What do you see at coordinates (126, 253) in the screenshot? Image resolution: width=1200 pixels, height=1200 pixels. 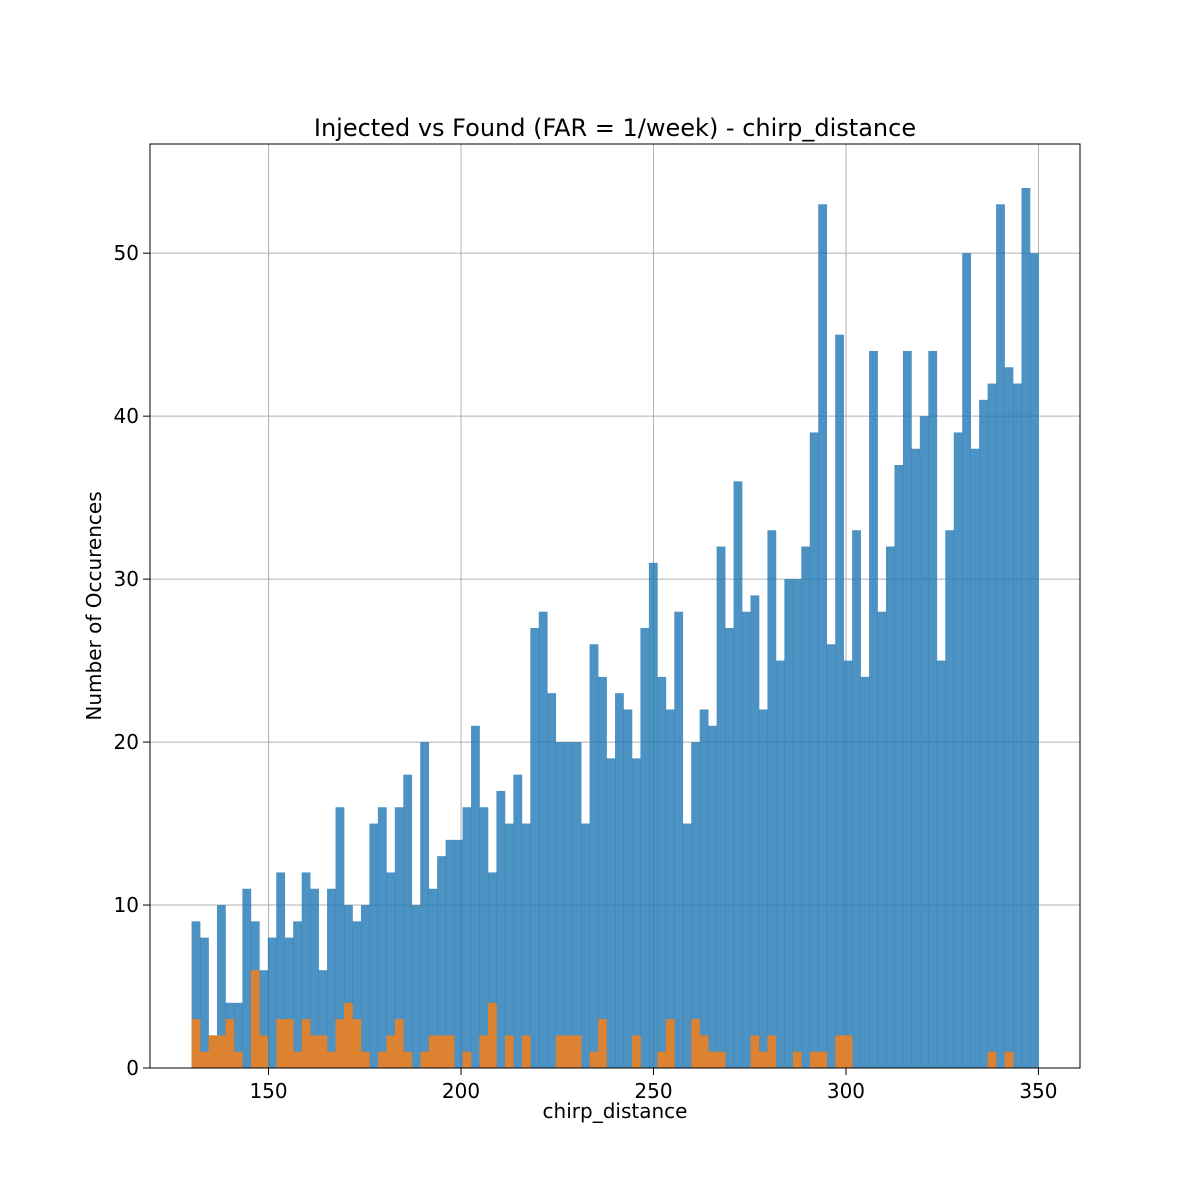 I see `y-tick-label: 50` at bounding box center [126, 253].